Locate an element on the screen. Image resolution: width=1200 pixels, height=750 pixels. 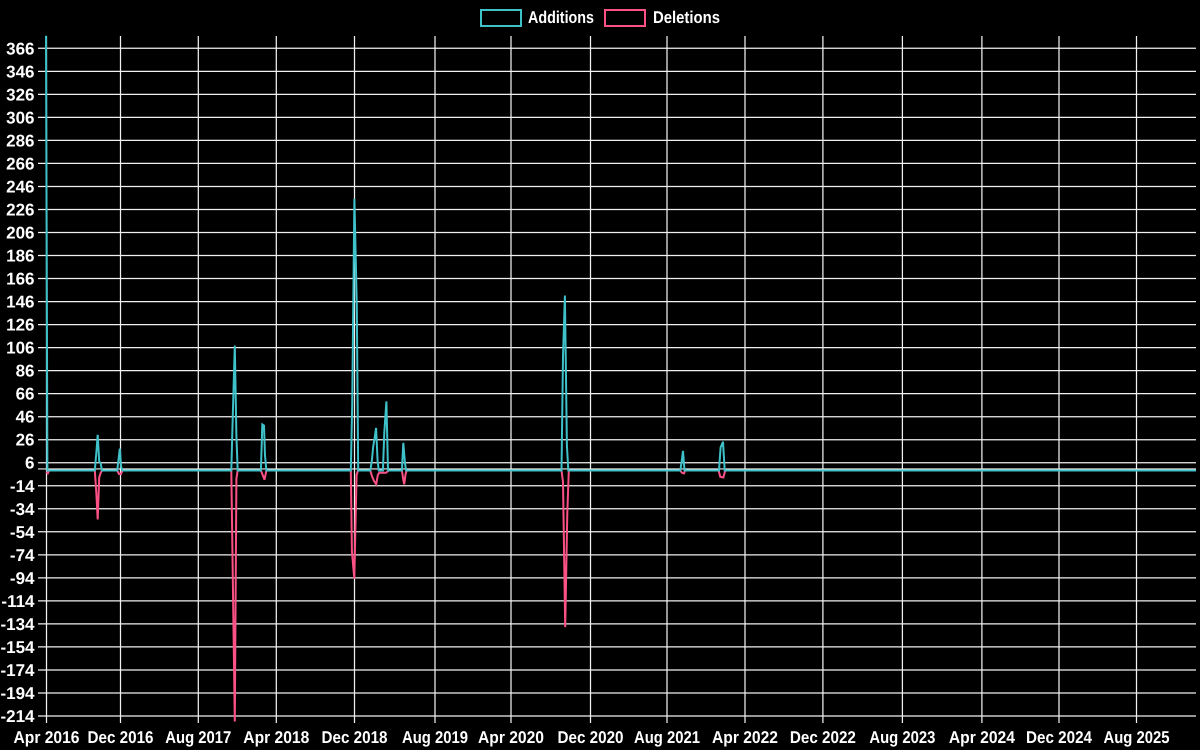
svg-text: Aug 2023 is located at coordinates (902, 737).